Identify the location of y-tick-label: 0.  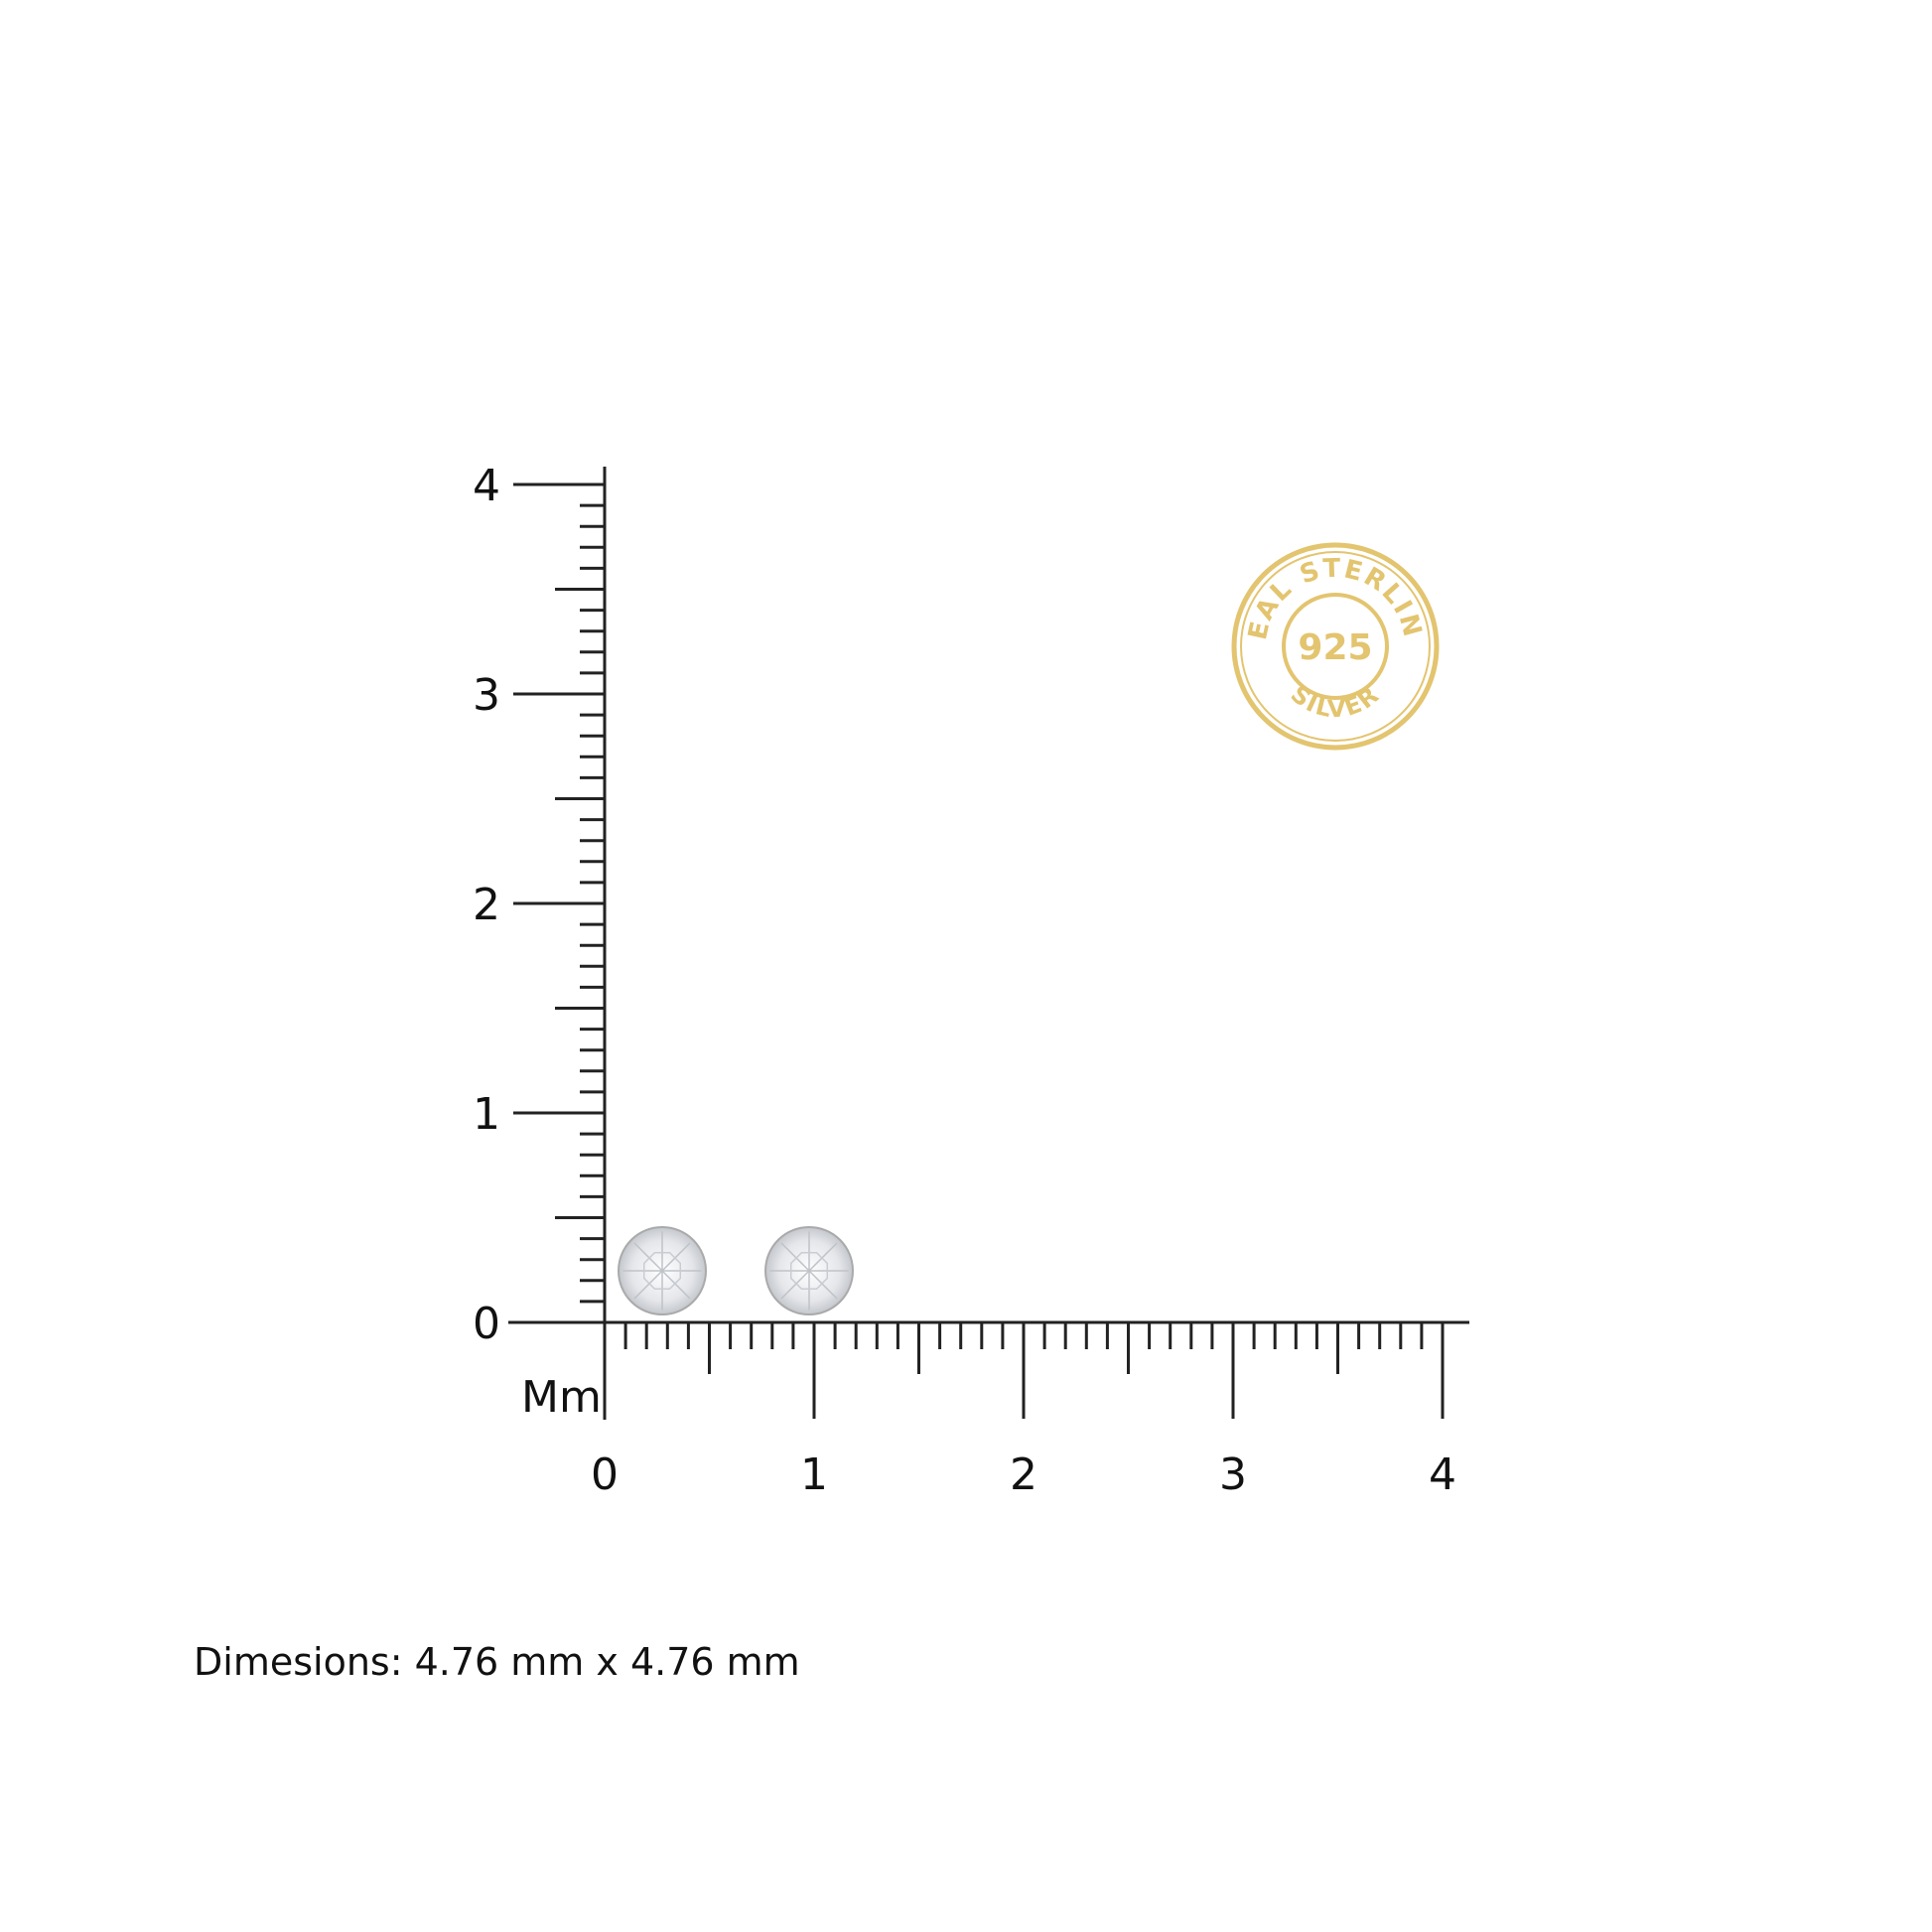
(487, 1324).